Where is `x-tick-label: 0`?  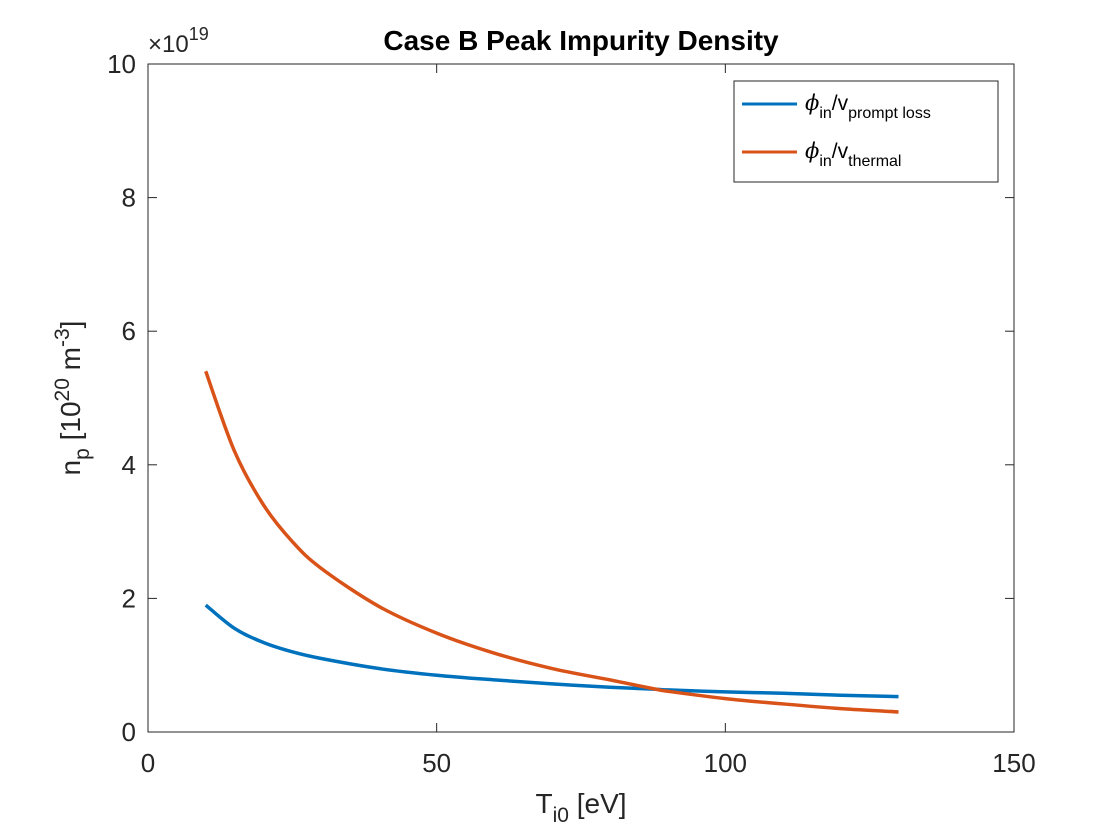
x-tick-label: 0 is located at coordinates (148, 763).